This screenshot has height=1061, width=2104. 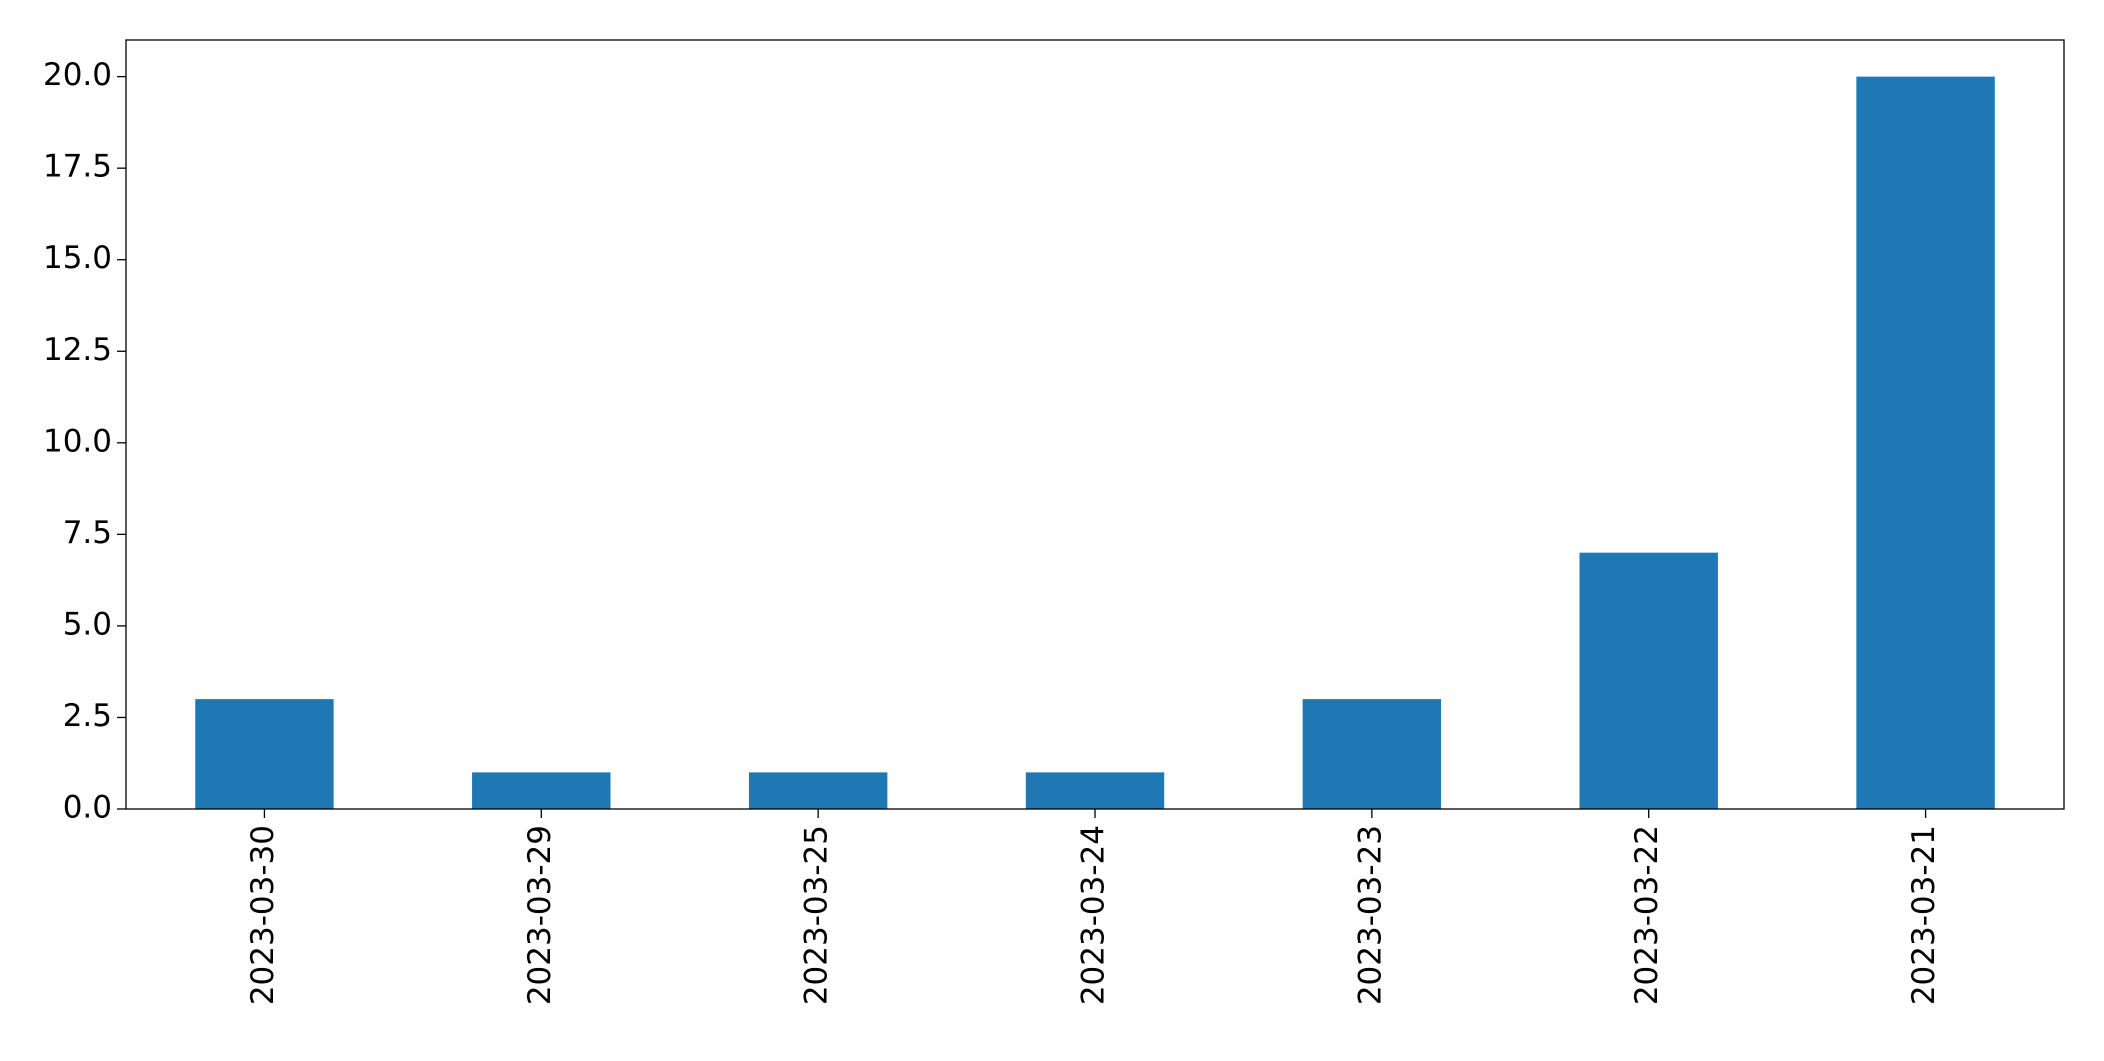 I want to click on y-tick-label: 2.5, so click(x=87, y=716).